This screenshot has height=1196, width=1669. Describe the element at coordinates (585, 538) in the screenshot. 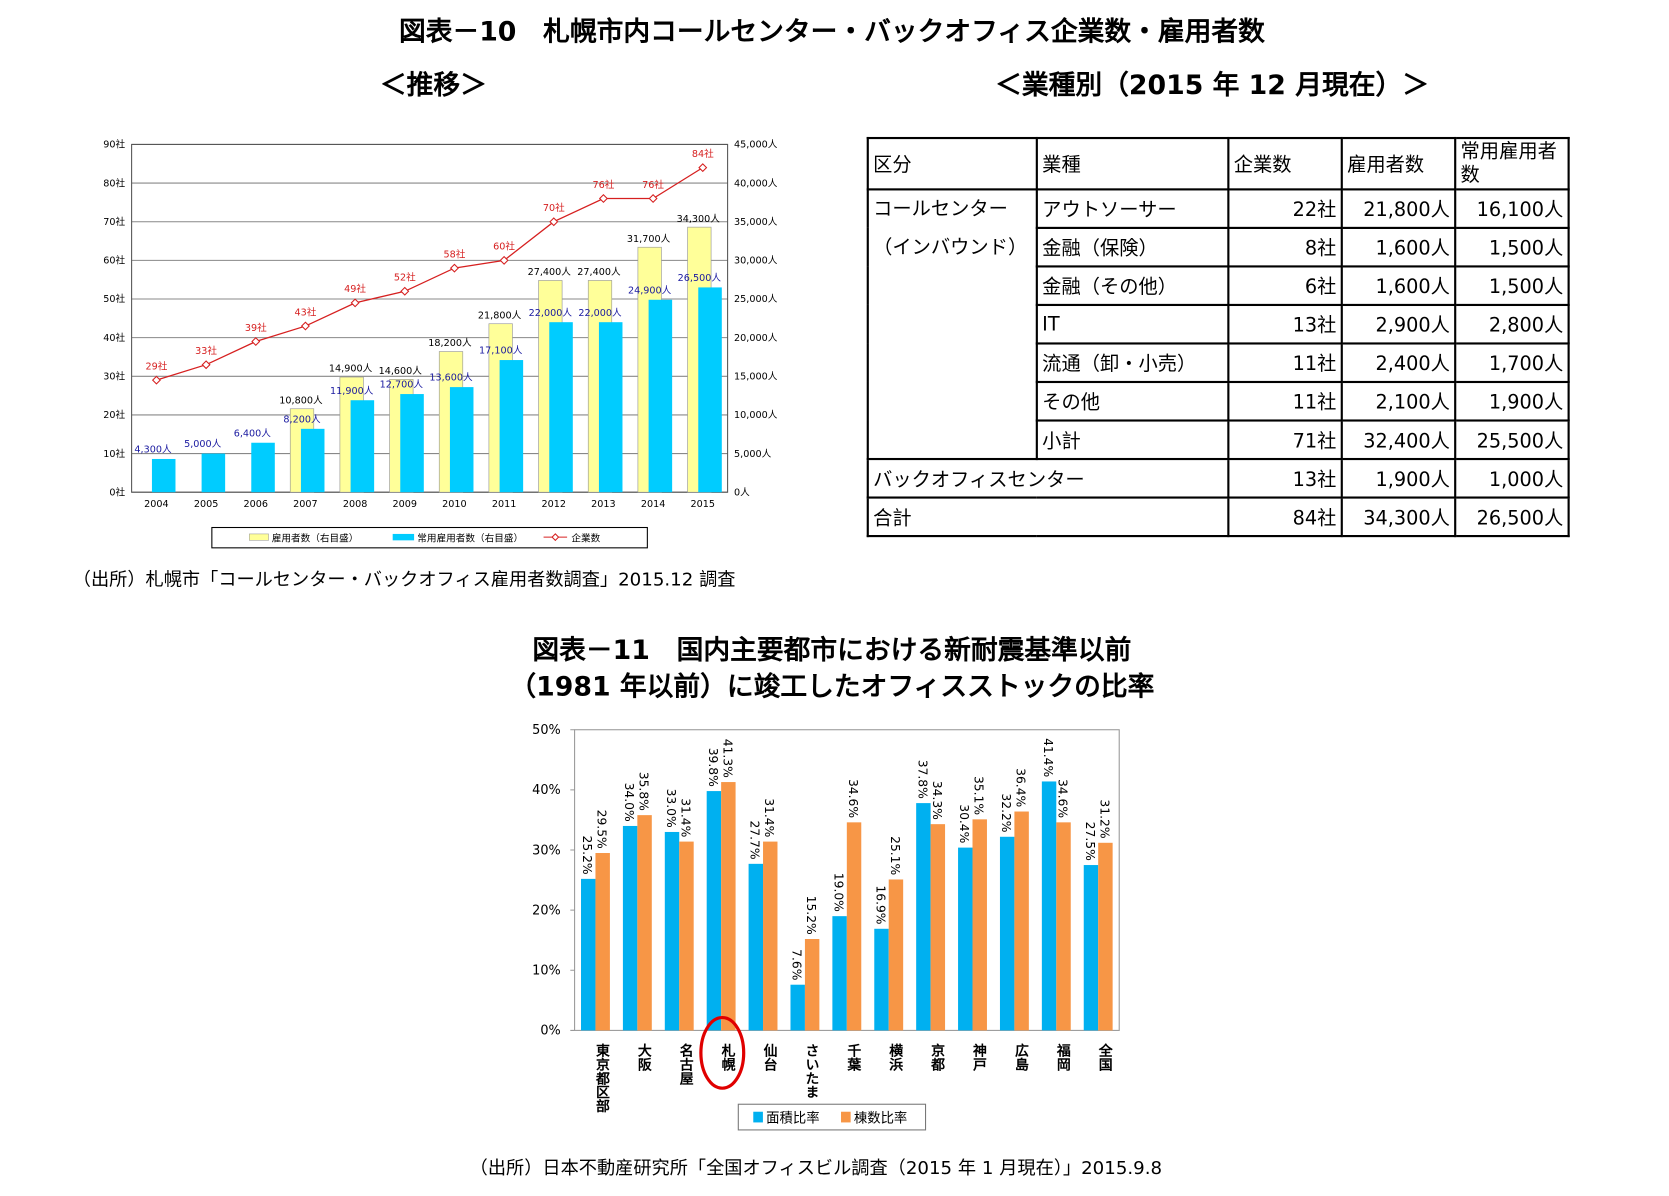

I see `legend-label-companies: 企業数` at that location.